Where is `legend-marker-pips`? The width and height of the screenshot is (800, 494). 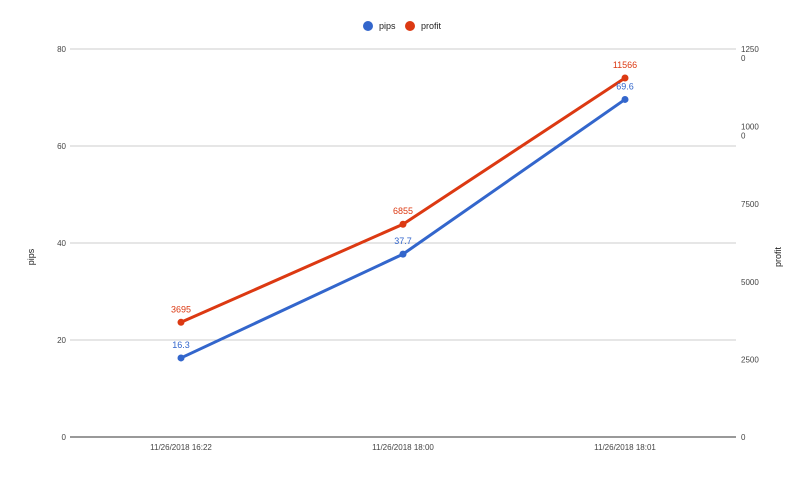 legend-marker-pips is located at coordinates (368, 26).